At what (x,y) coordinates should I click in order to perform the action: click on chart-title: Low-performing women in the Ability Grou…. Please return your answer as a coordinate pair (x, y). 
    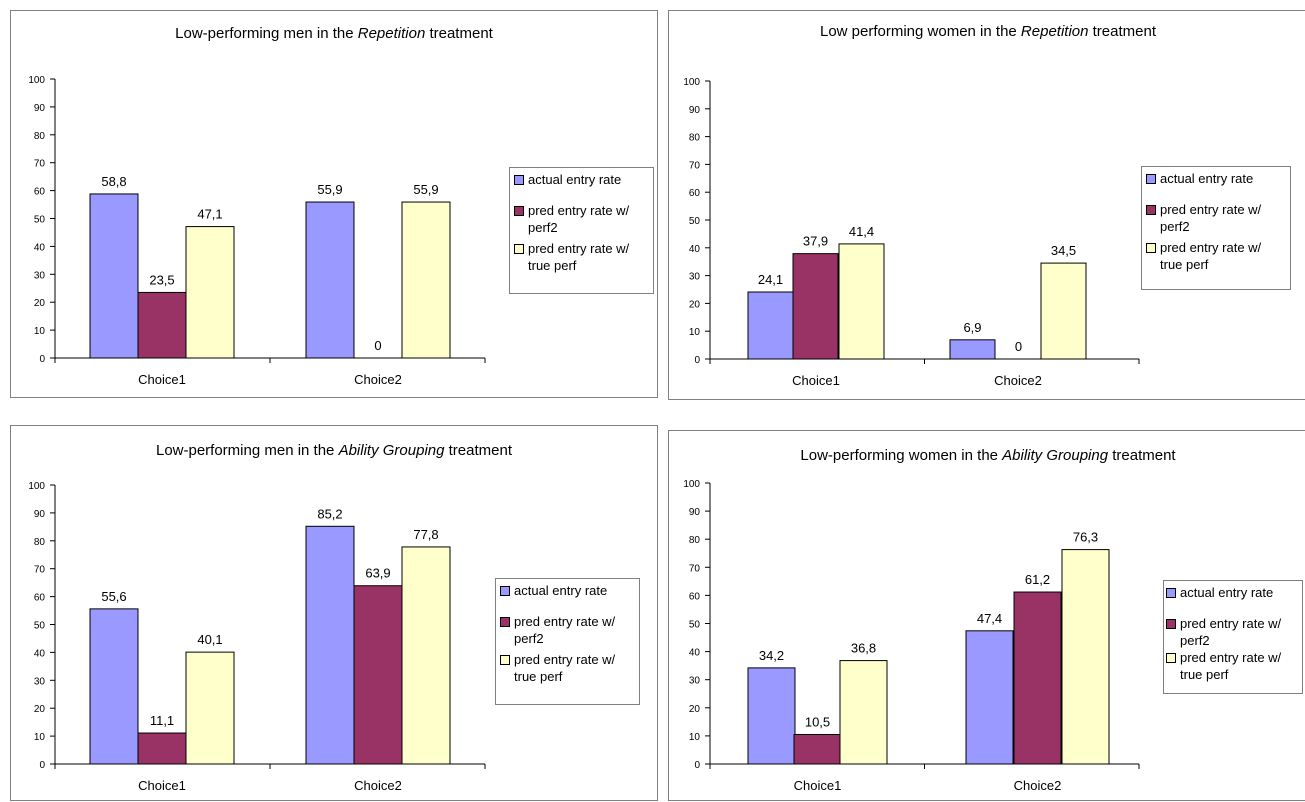
    Looking at the image, I should click on (988, 455).